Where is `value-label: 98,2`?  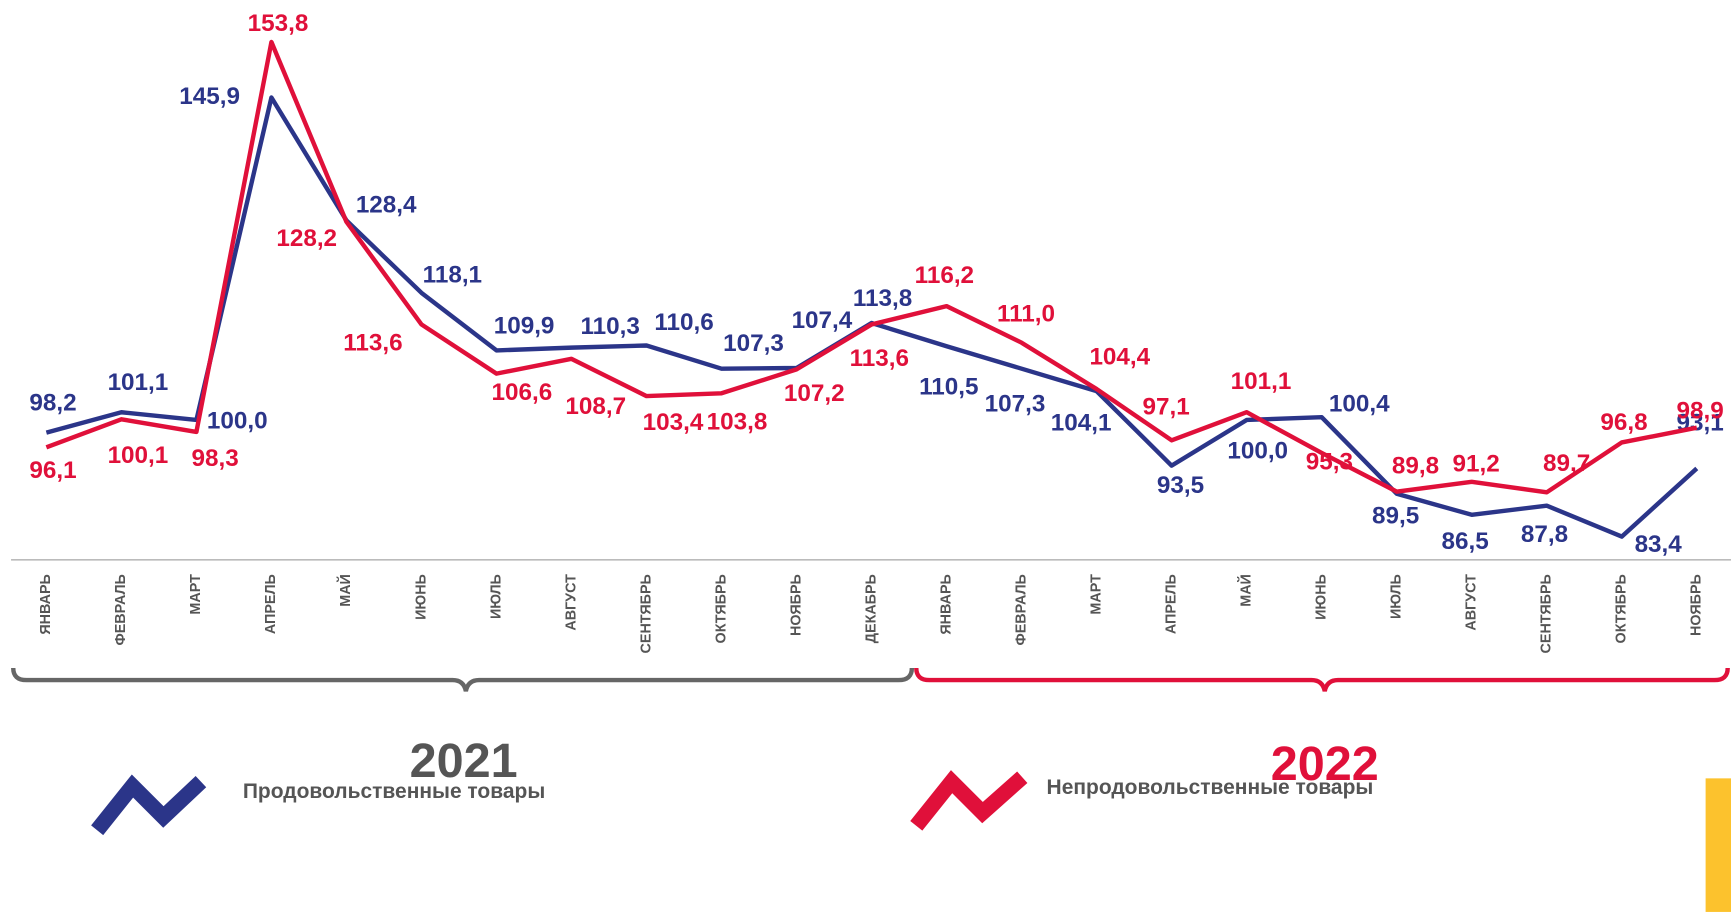 value-label: 98,2 is located at coordinates (52, 402).